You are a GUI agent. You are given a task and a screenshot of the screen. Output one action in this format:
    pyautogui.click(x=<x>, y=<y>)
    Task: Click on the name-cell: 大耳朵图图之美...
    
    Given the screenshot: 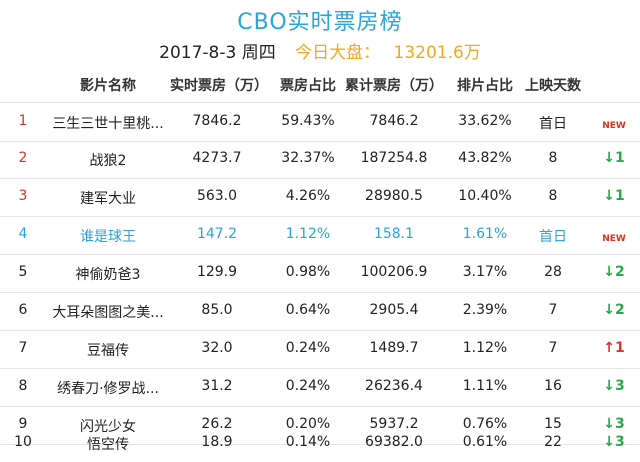 What is the action you would take?
    pyautogui.click(x=108, y=313)
    